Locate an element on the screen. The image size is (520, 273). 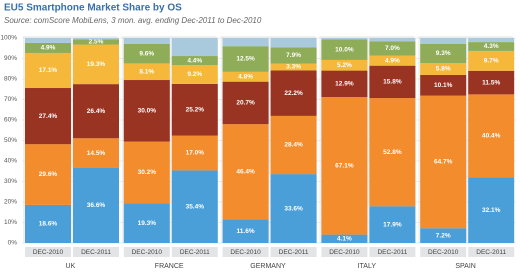
value-label: 22.2% is located at coordinates (293, 93).